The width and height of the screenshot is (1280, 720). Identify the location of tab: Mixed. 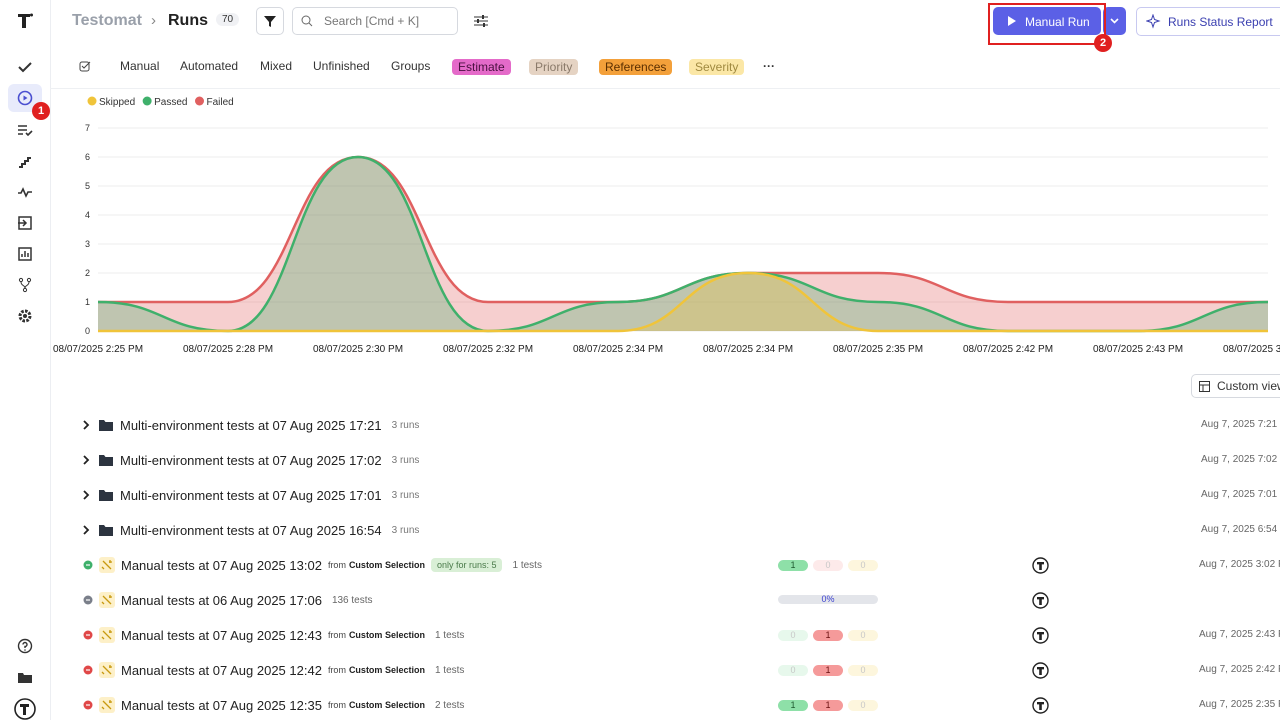
(276, 66).